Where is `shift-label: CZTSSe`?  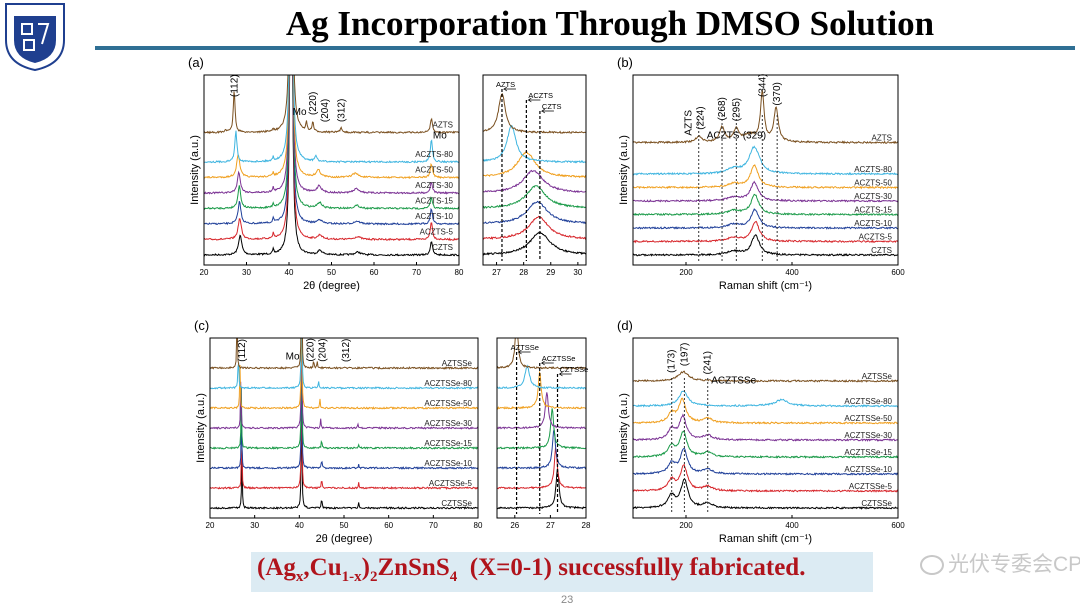
shift-label: CZTSSe is located at coordinates (574, 369).